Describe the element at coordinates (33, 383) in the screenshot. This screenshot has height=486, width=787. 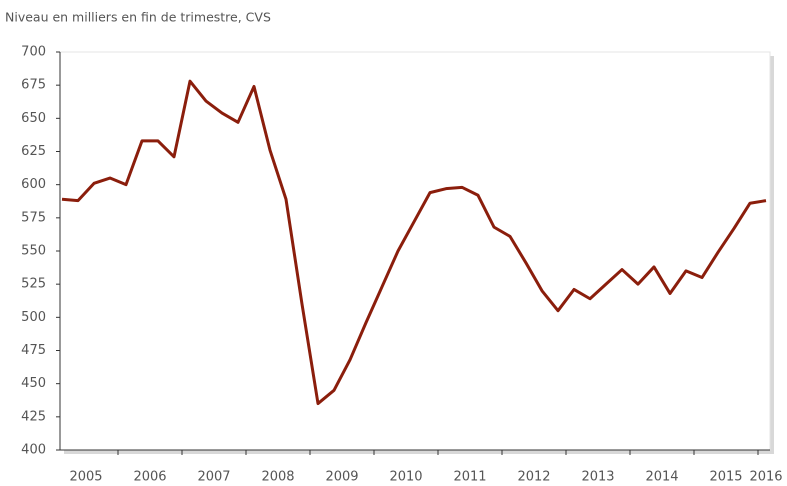
I see `y-tick-label: 450` at that location.